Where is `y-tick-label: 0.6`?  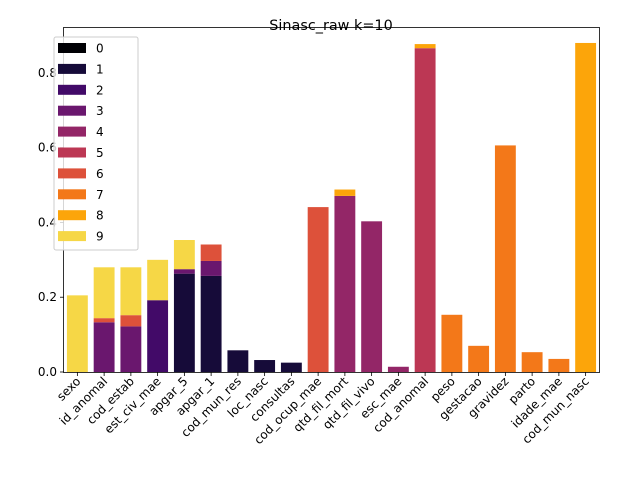
y-tick-label: 0.6 is located at coordinates (47, 148).